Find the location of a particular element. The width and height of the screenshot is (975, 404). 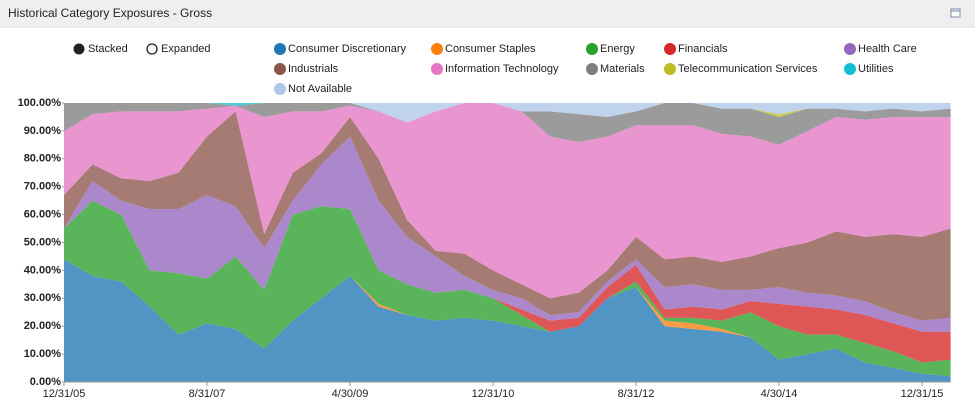

stacked-label: Stacked is located at coordinates (108, 49).